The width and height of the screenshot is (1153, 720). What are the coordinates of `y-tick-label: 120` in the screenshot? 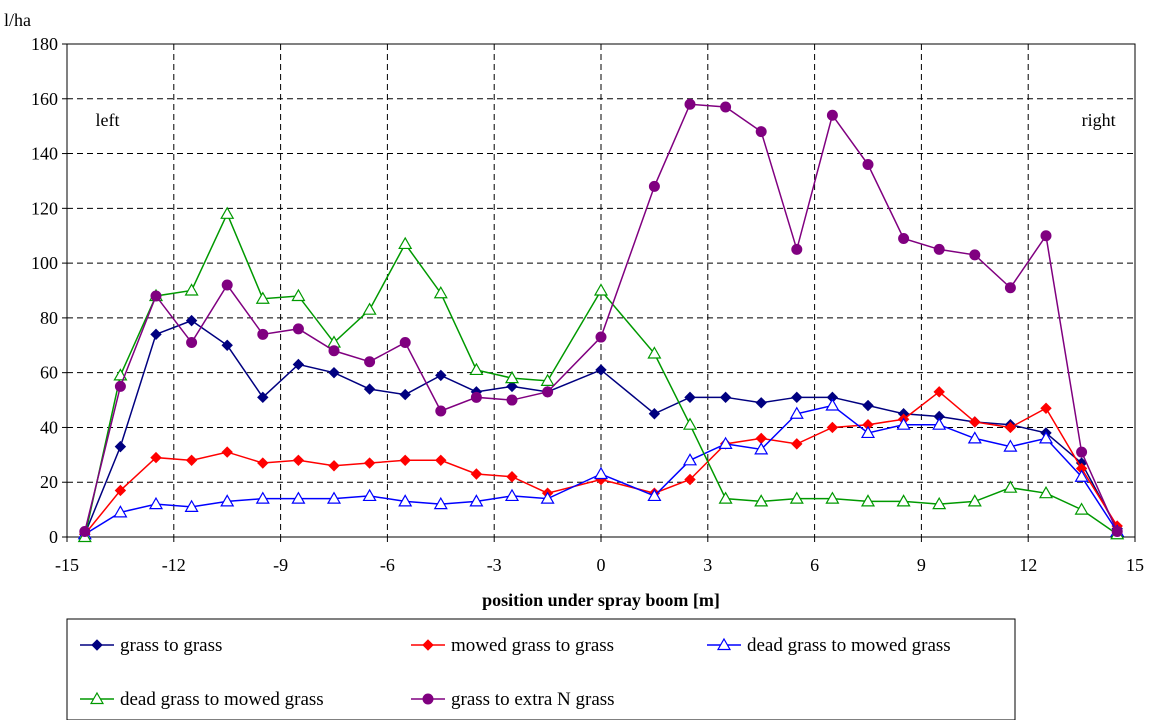 It's located at (44, 208).